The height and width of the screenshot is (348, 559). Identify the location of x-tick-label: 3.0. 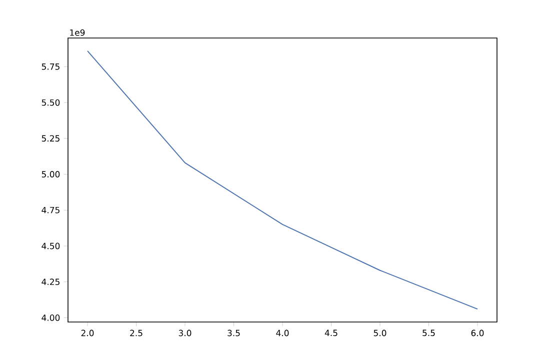
(185, 333).